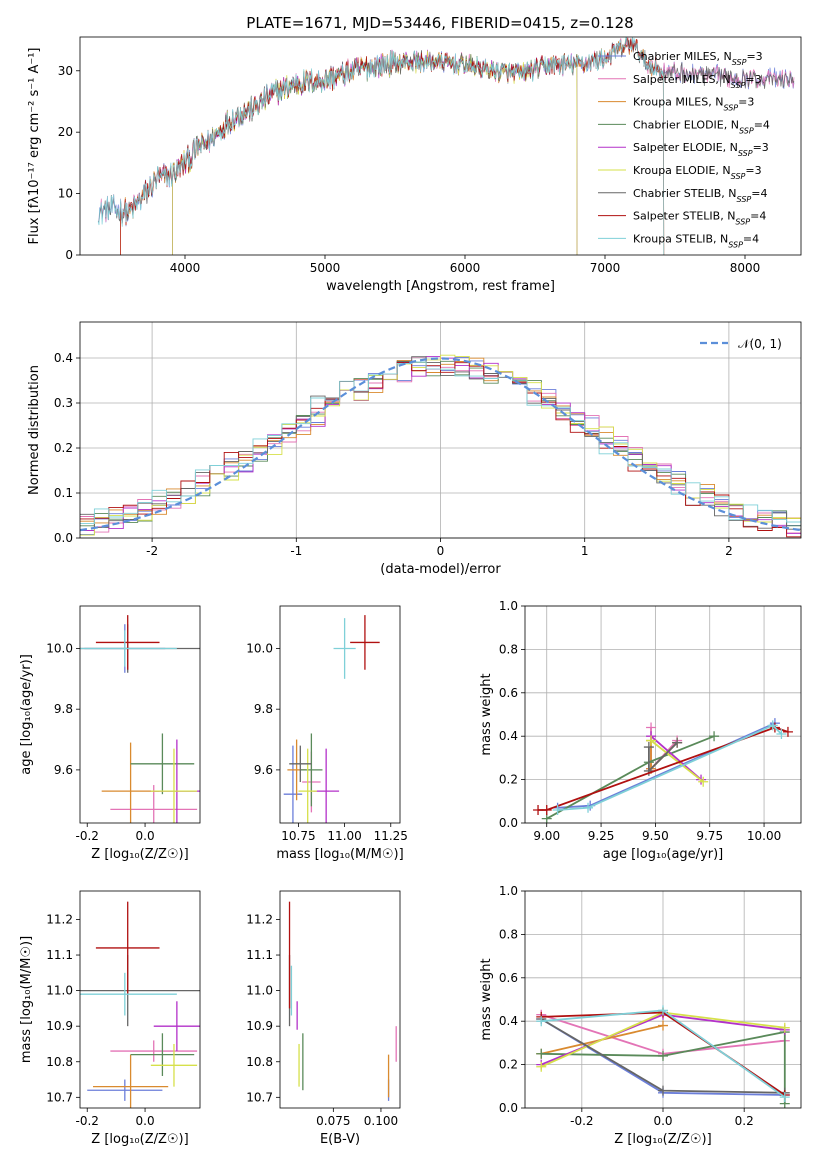 Image resolution: width=819 pixels, height=1170 pixels. What do you see at coordinates (709, 836) in the screenshot?
I see `x-tick-label: 9.75` at bounding box center [709, 836].